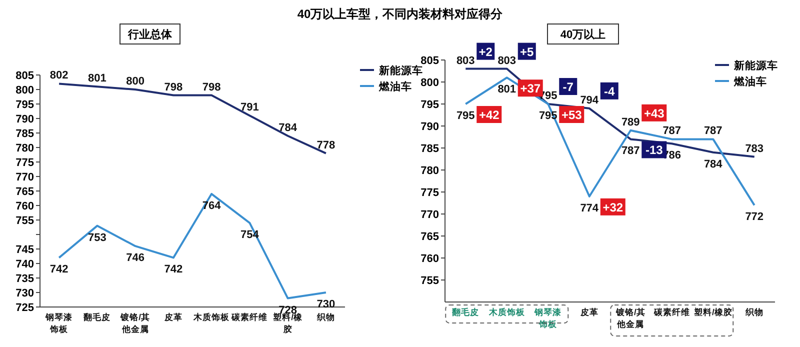 The width and height of the screenshot is (800, 347). Describe the element at coordinates (249, 108) in the screenshot. I see `data-label: 791` at that location.